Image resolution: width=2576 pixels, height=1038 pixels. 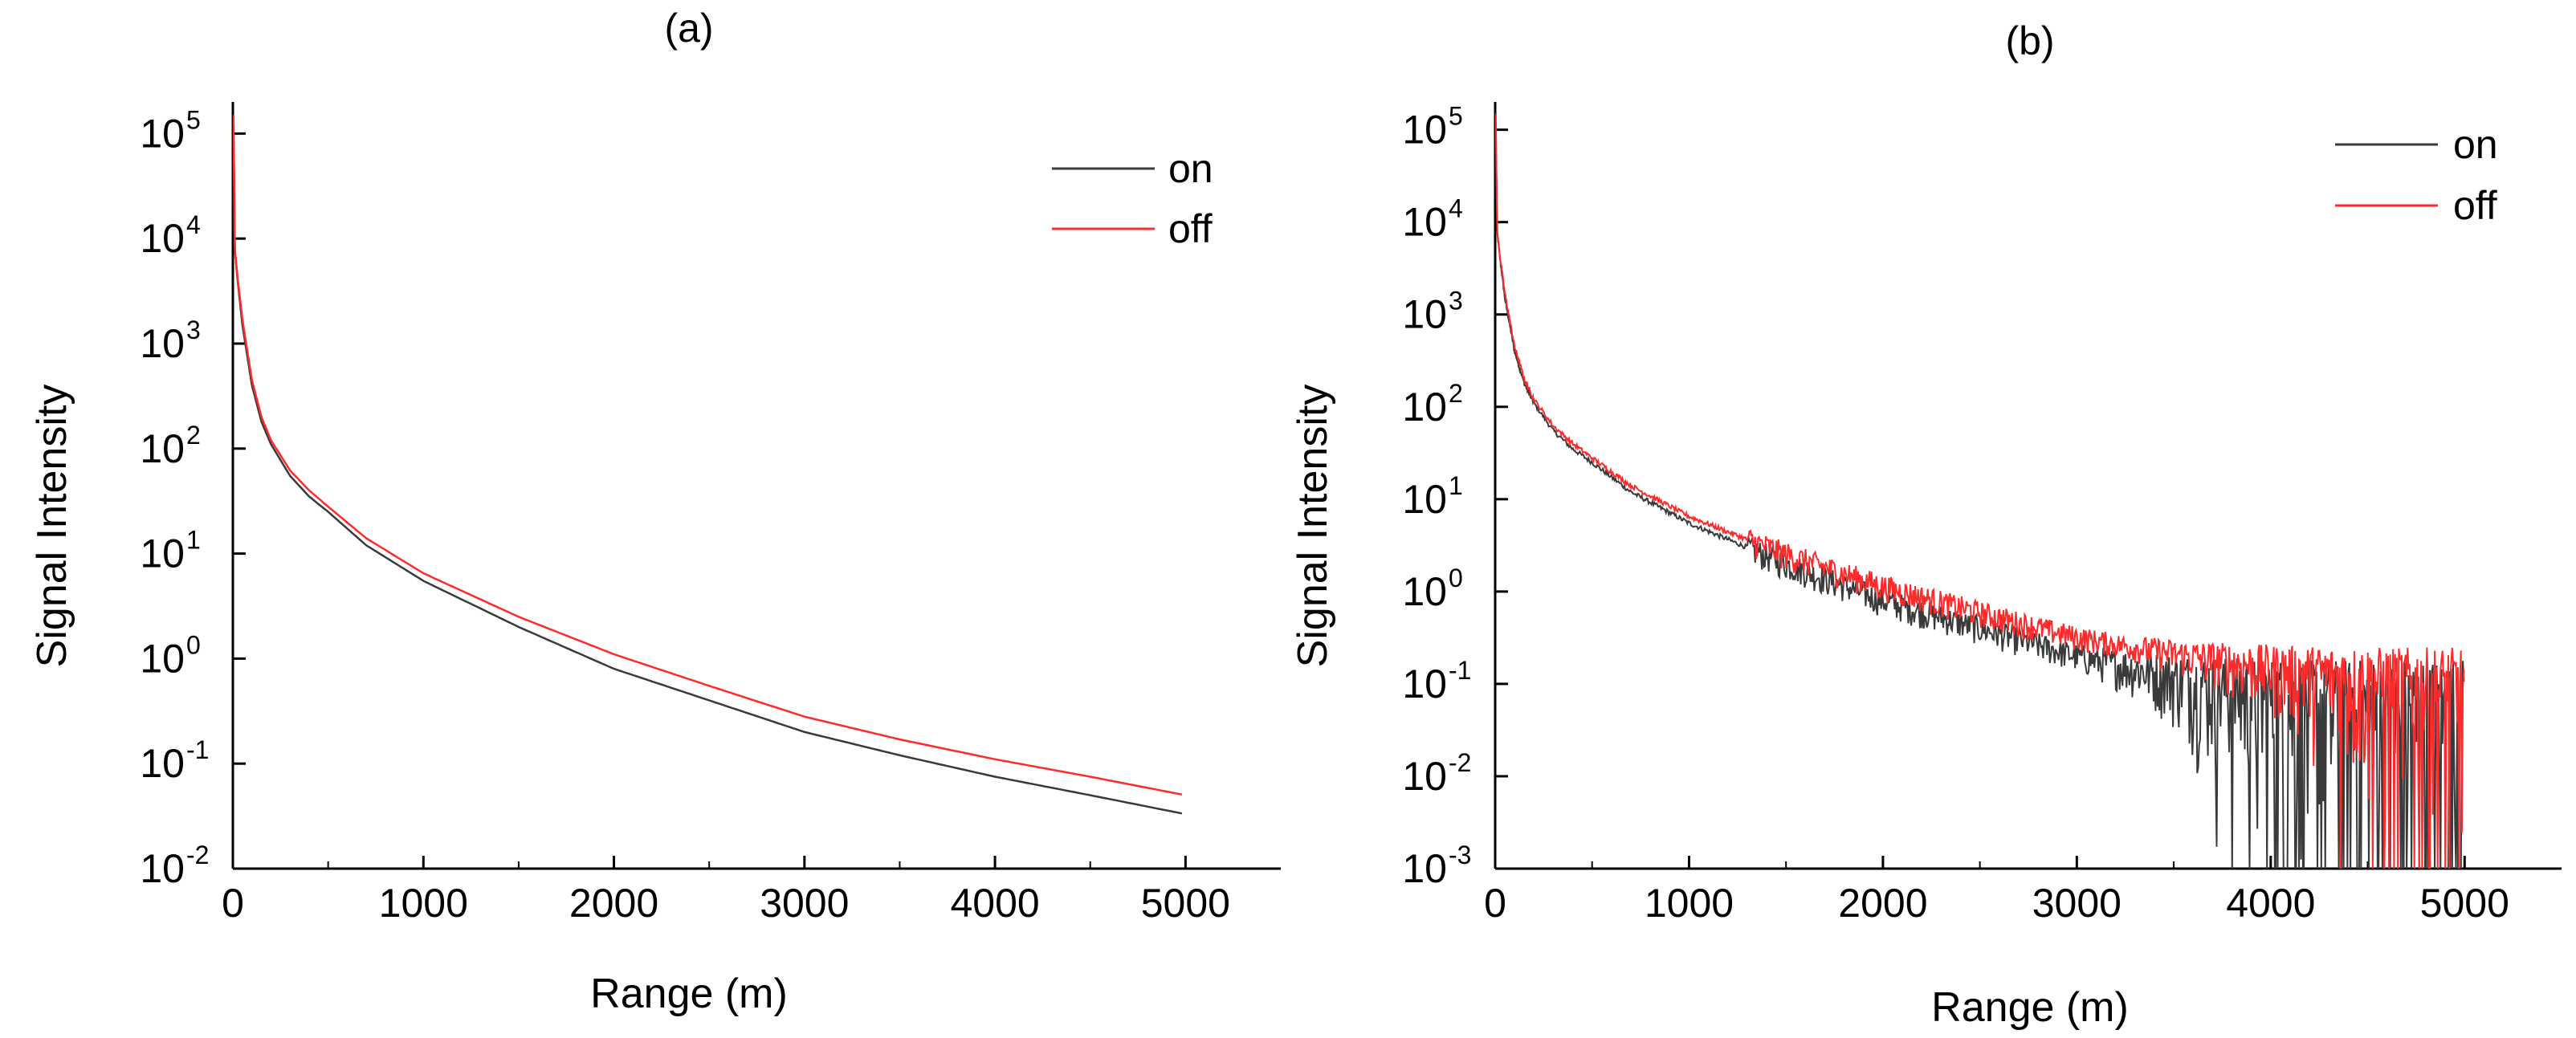 I want to click on y-tick-exponent: -3, so click(x=1460, y=855).